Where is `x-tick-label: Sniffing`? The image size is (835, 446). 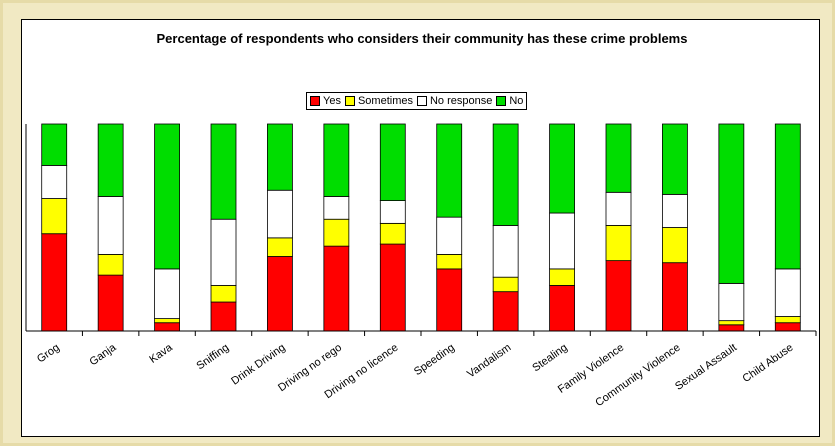 x-tick-label: Sniffing is located at coordinates (212, 357).